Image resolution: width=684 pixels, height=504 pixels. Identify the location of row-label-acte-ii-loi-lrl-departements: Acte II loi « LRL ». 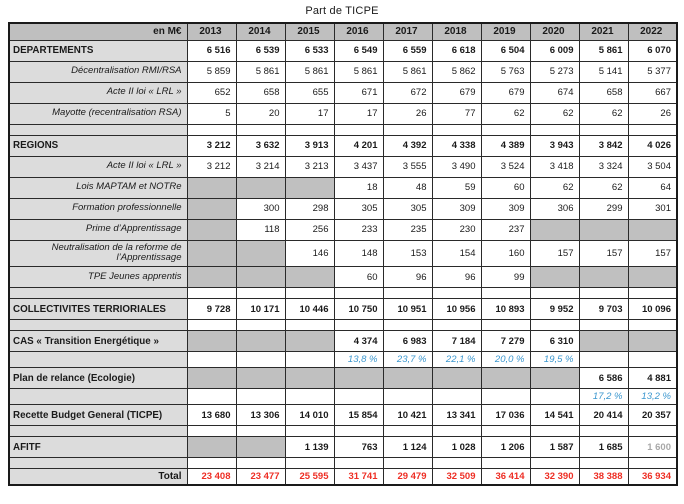
(98, 92).